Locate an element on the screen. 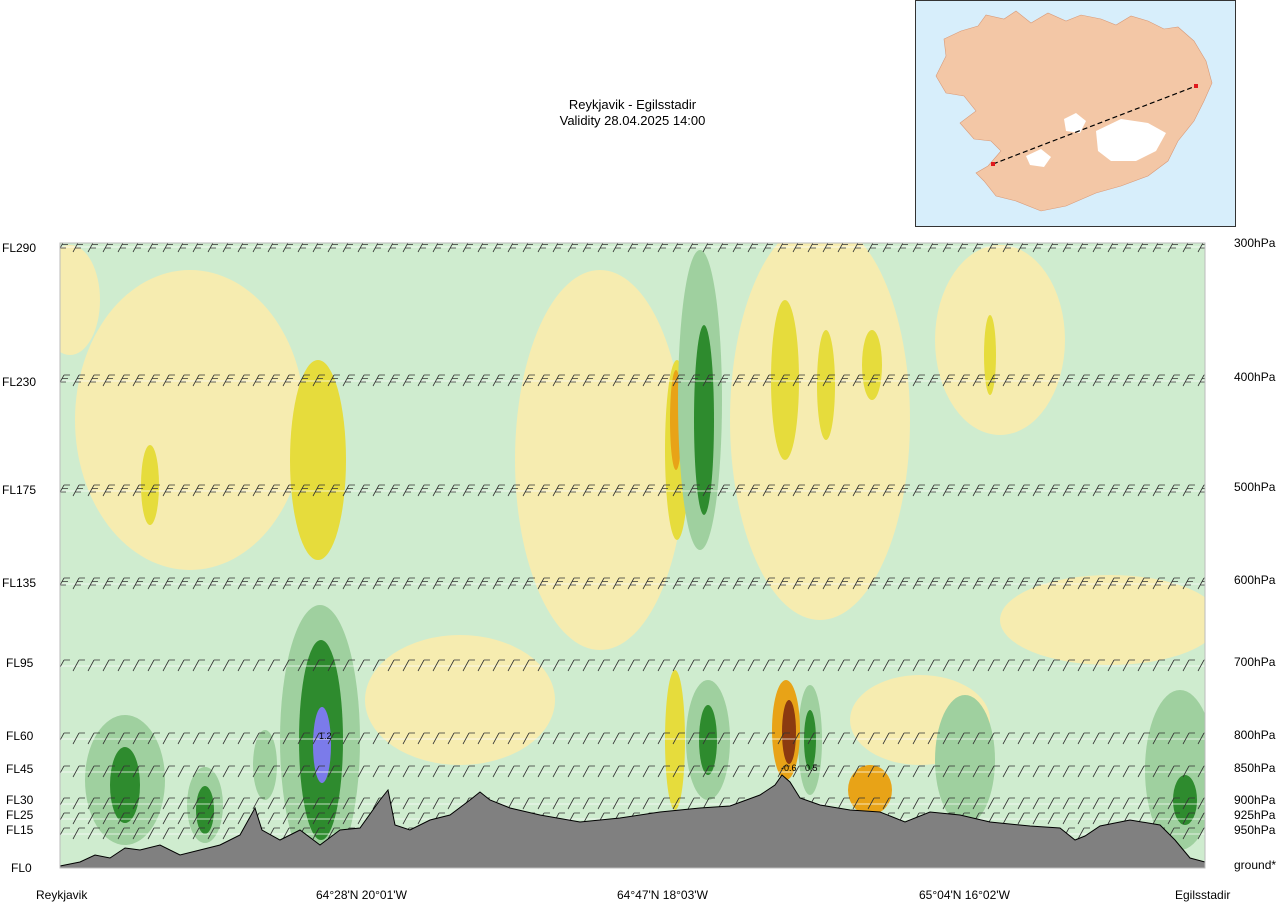  pressure-label: 900hPa is located at coordinates (1255, 800).